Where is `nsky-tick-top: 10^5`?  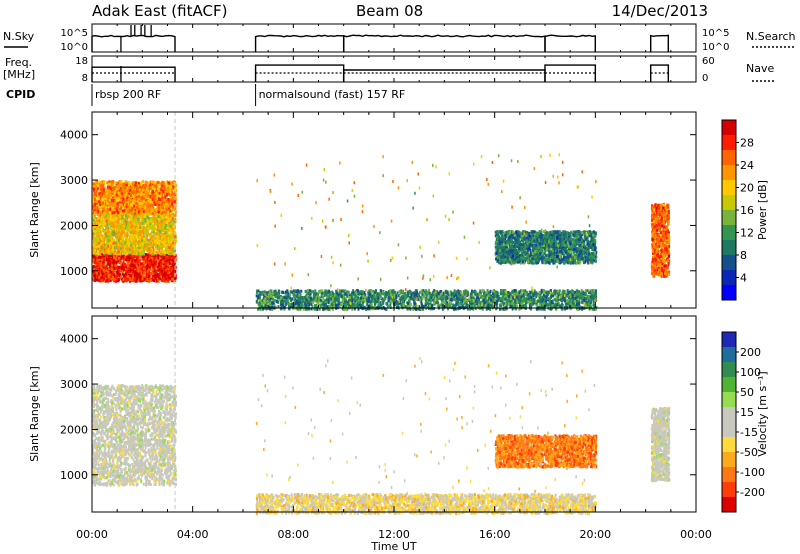 nsky-tick-top: 10^5 is located at coordinates (74, 33).